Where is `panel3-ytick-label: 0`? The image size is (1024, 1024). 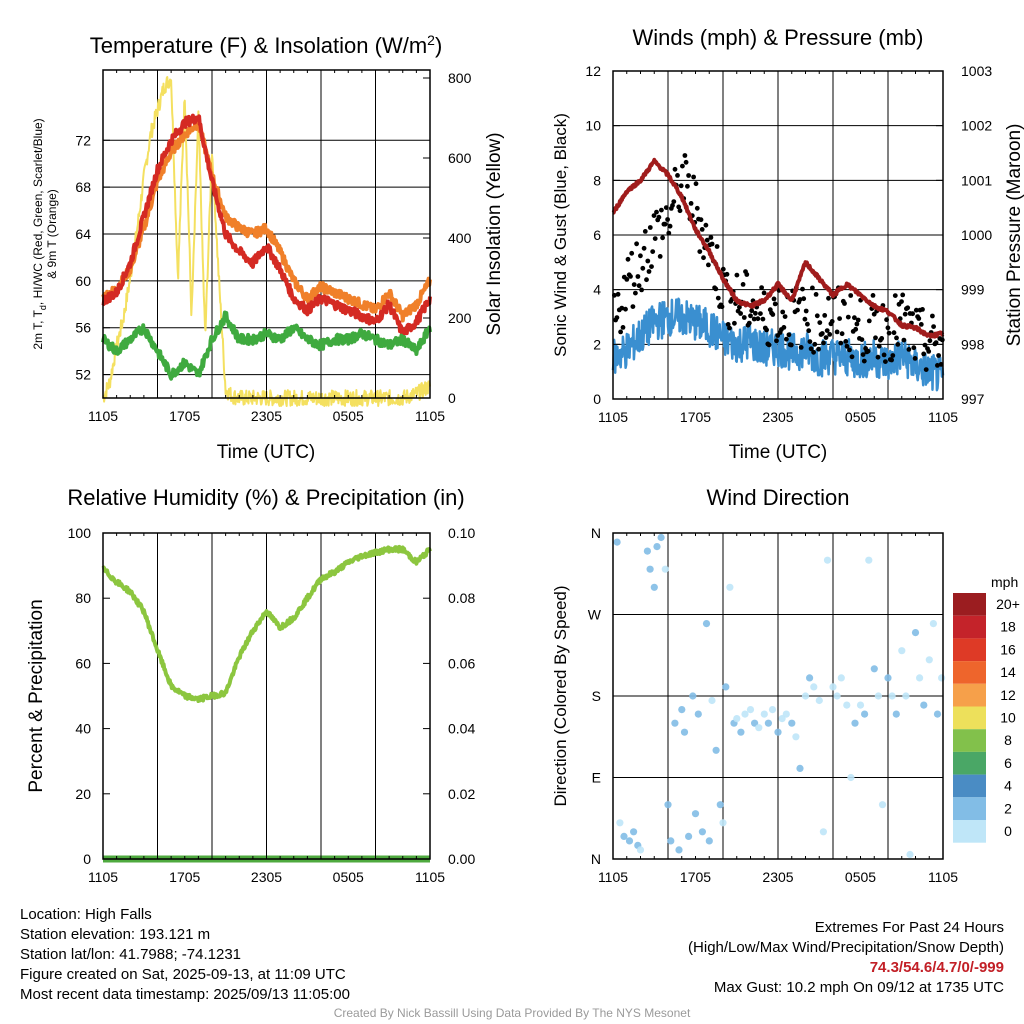
panel3-ytick-label: 0 is located at coordinates (87, 859).